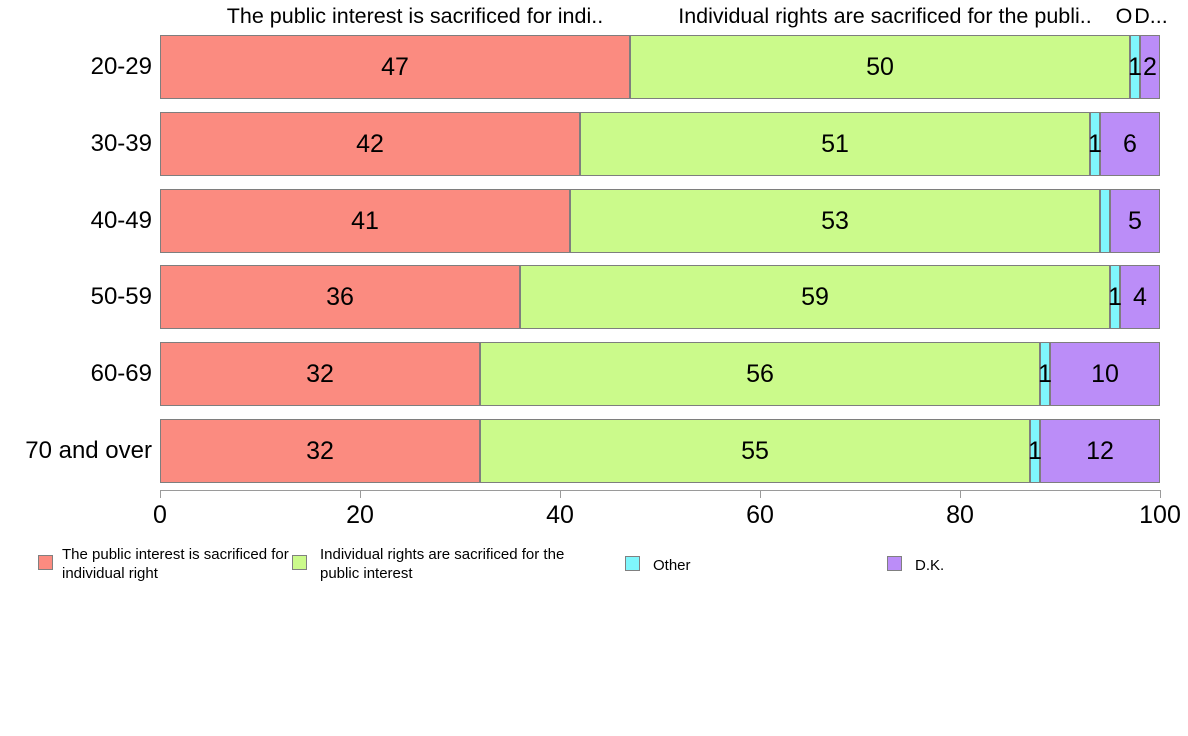 The width and height of the screenshot is (1188, 736). I want to click on bar-value-label: 41, so click(365, 220).